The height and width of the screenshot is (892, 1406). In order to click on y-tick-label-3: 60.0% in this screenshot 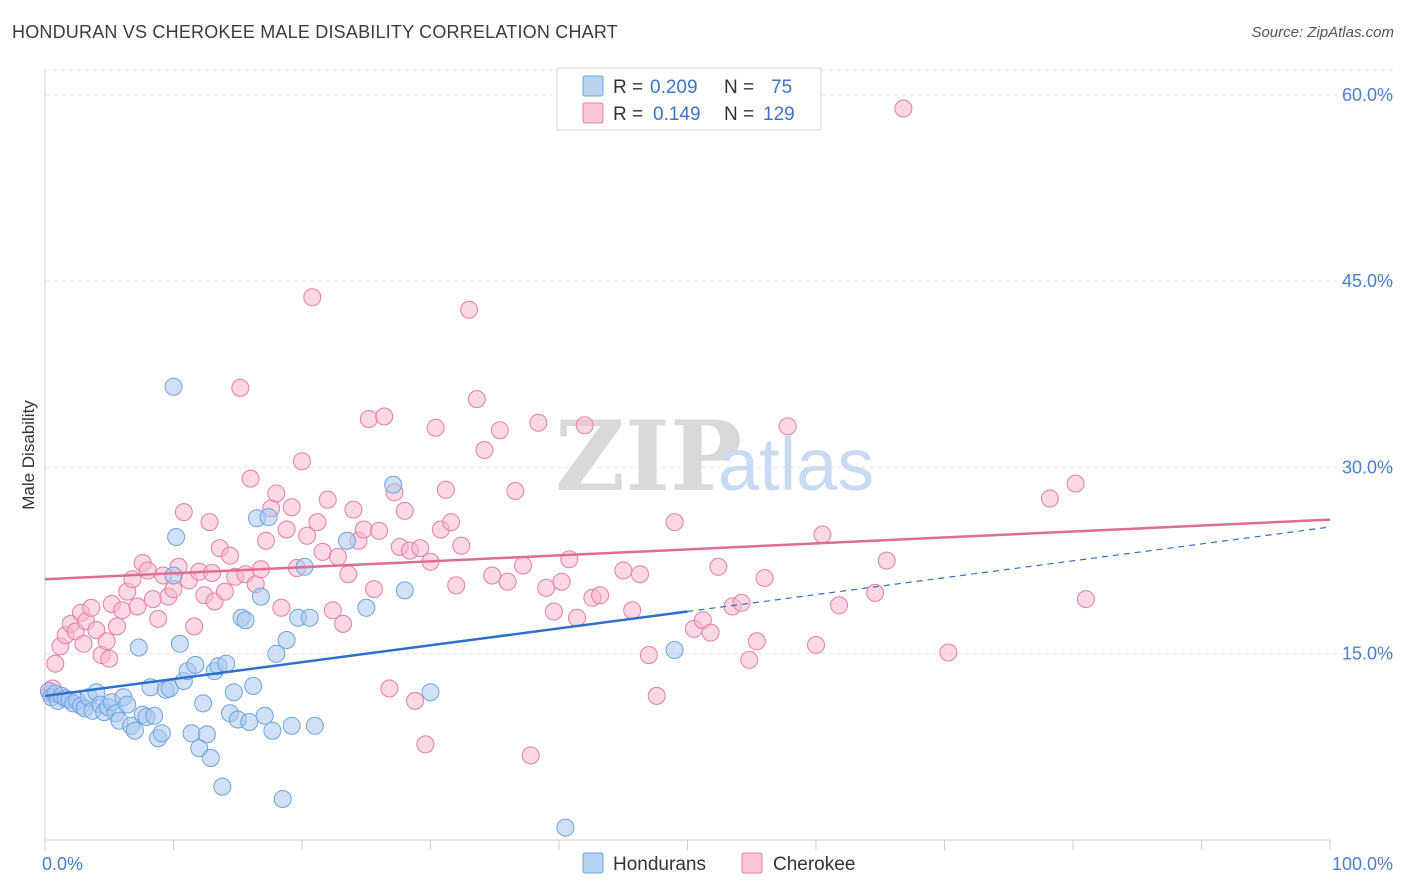, I will do `click(1367, 95)`.